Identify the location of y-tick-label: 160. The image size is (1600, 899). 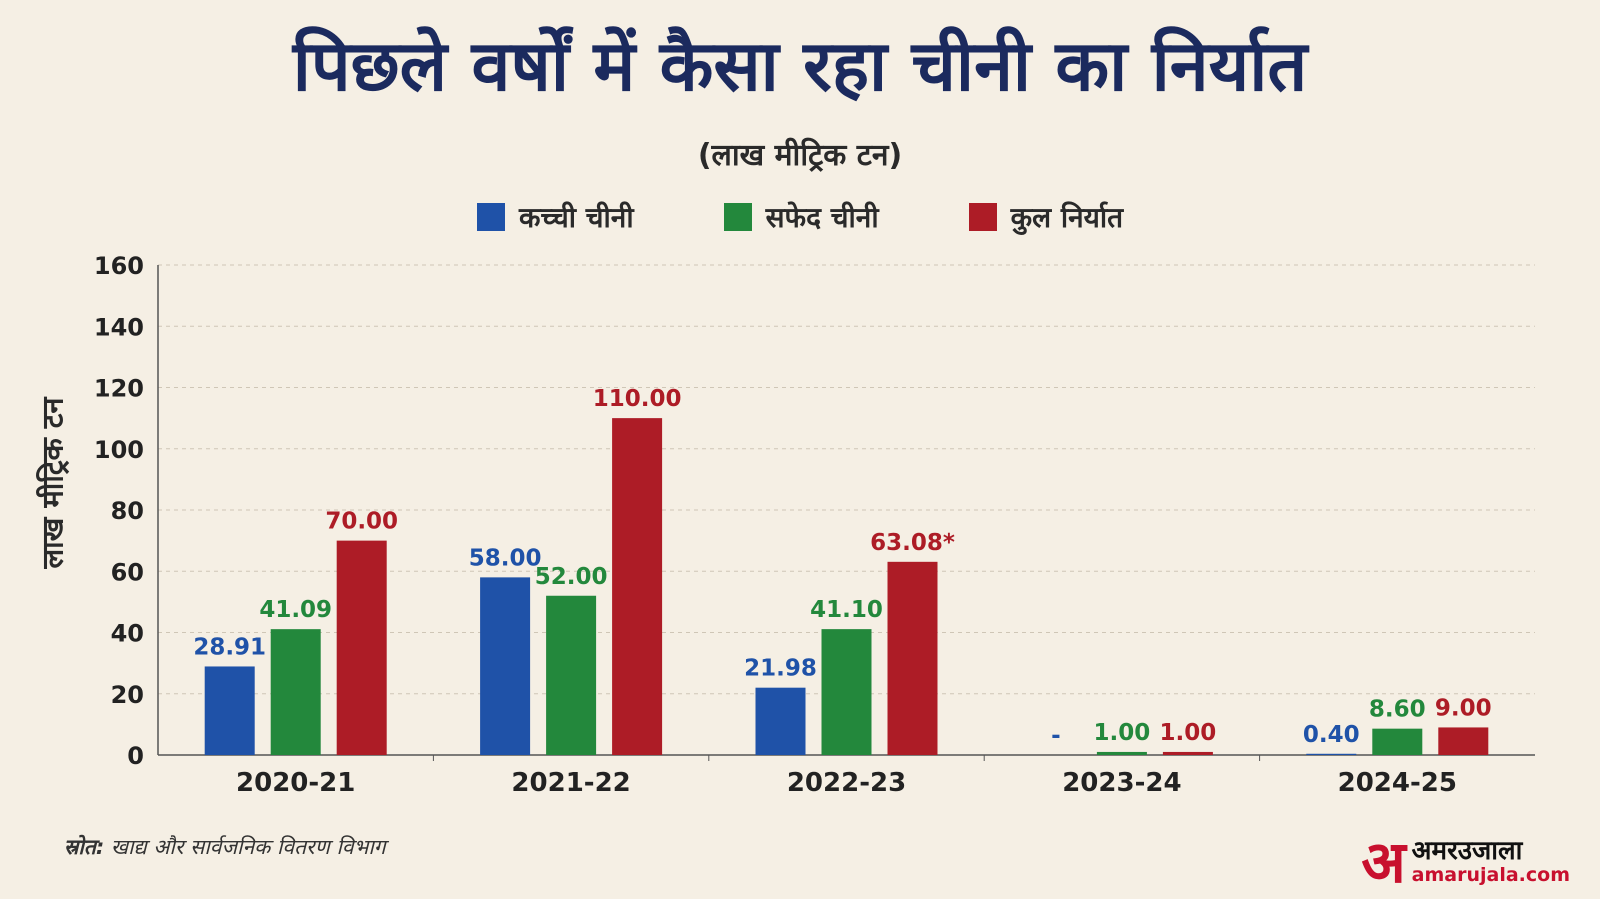
(119, 266).